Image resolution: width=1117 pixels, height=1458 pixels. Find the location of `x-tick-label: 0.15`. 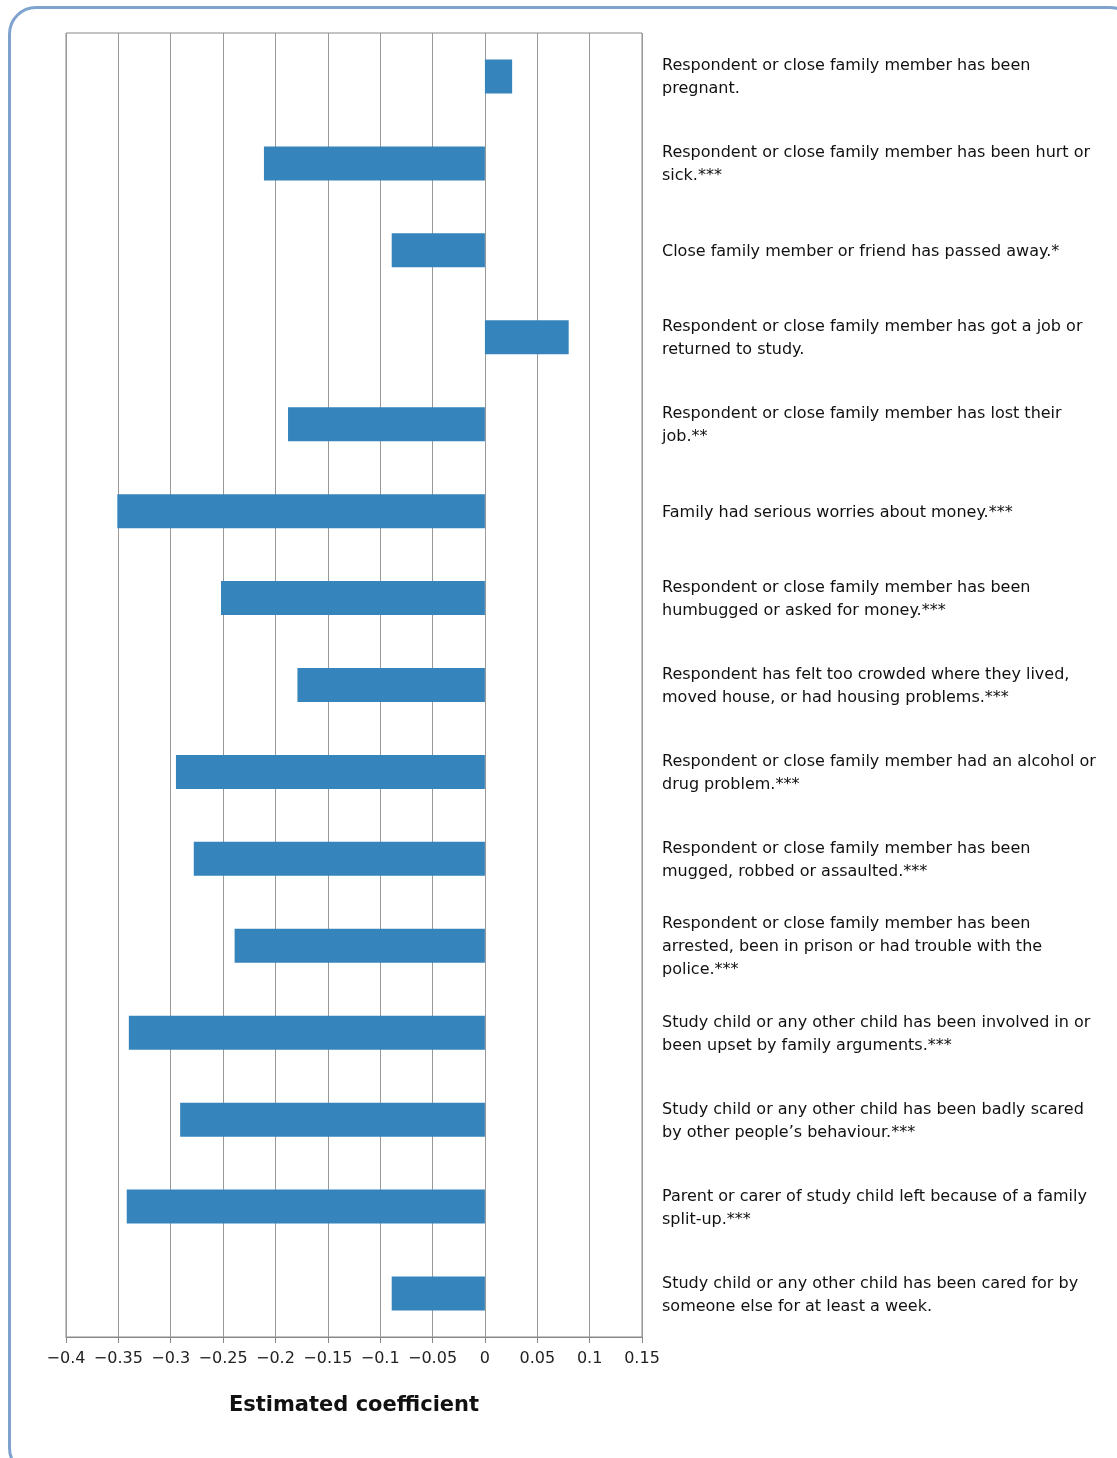

x-tick-label: 0.15 is located at coordinates (642, 1357).